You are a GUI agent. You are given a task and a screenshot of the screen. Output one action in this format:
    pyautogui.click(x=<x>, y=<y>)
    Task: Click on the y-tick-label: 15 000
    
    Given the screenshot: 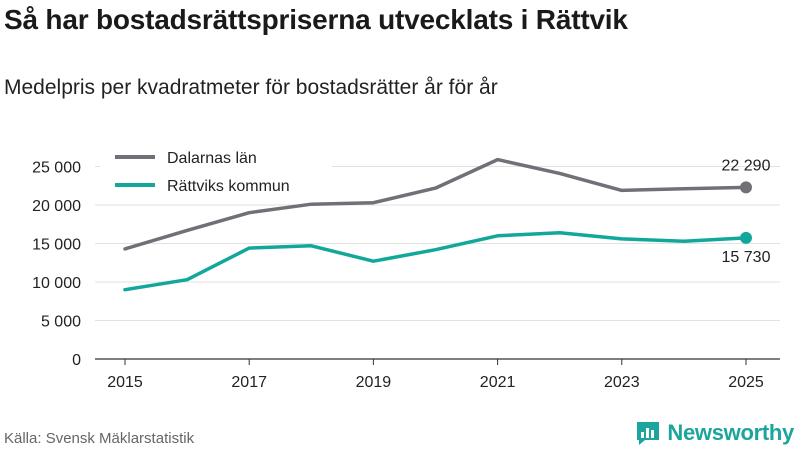 What is the action you would take?
    pyautogui.click(x=56, y=245)
    